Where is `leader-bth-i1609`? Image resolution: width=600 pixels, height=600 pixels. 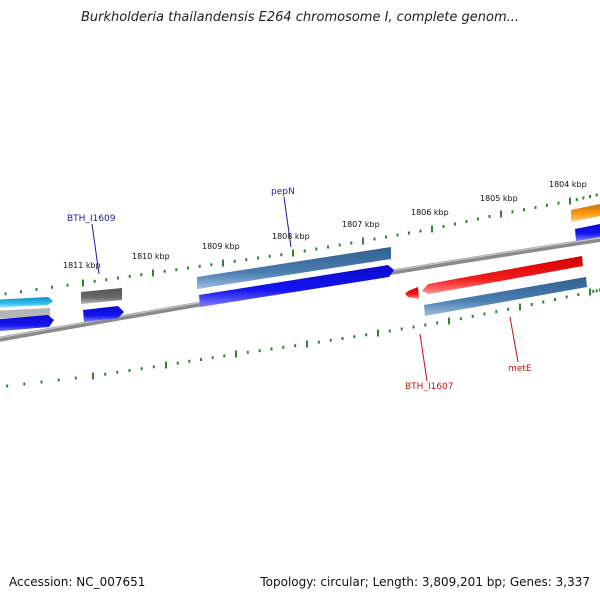
leader-bth-i1609 is located at coordinates (95, 249).